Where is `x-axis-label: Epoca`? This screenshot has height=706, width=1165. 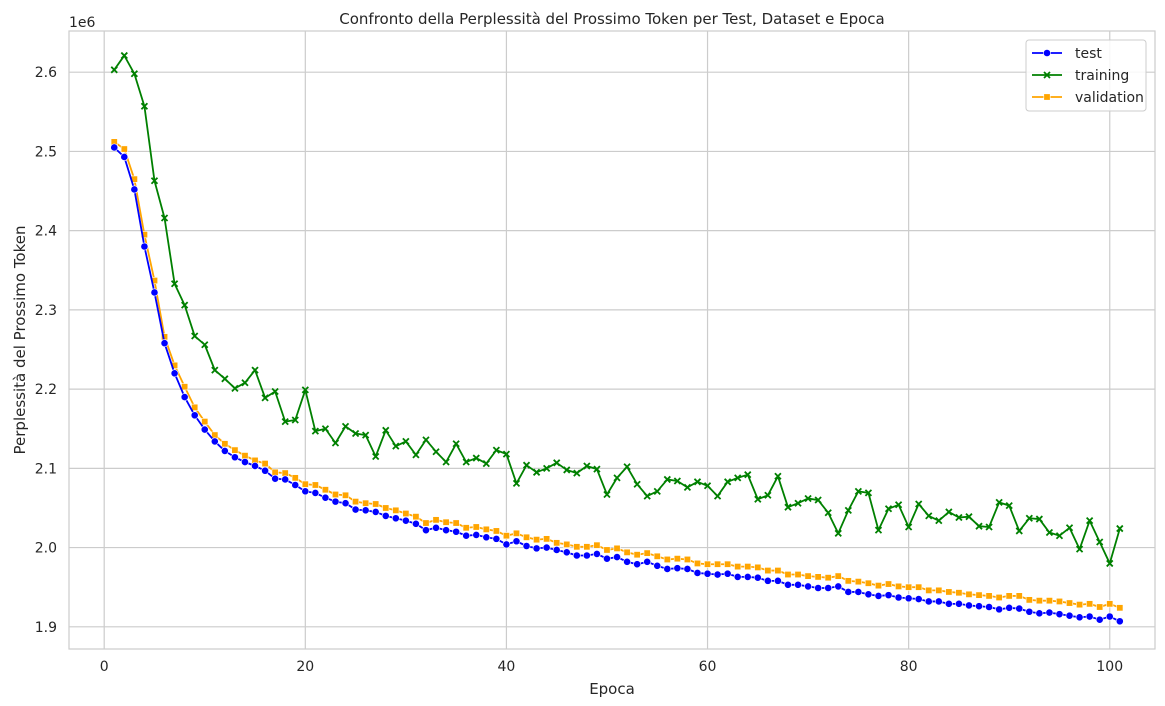
x-axis-label: Epoca is located at coordinates (612, 689).